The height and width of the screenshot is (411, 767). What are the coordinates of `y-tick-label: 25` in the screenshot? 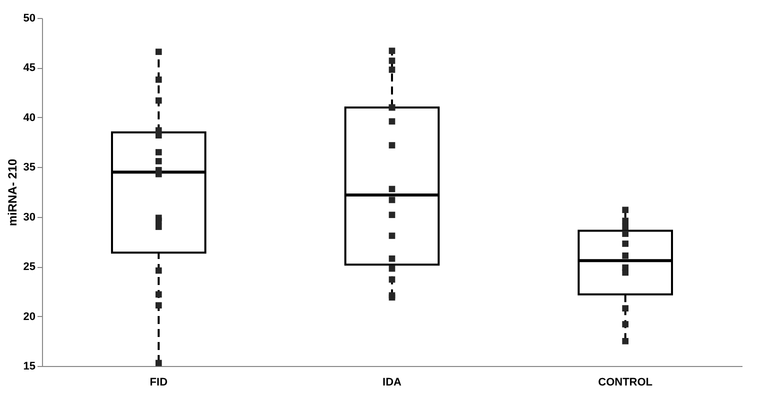 It's located at (29, 267).